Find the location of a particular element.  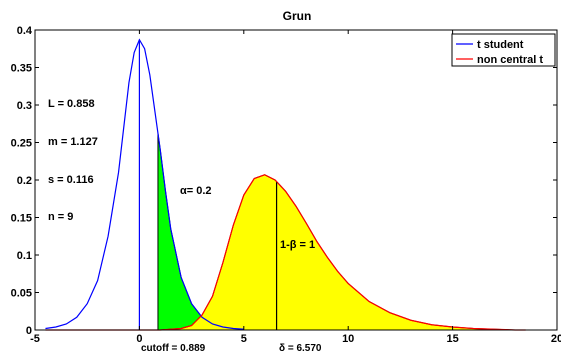

y-tick-label: 0.35 is located at coordinates (21, 69).